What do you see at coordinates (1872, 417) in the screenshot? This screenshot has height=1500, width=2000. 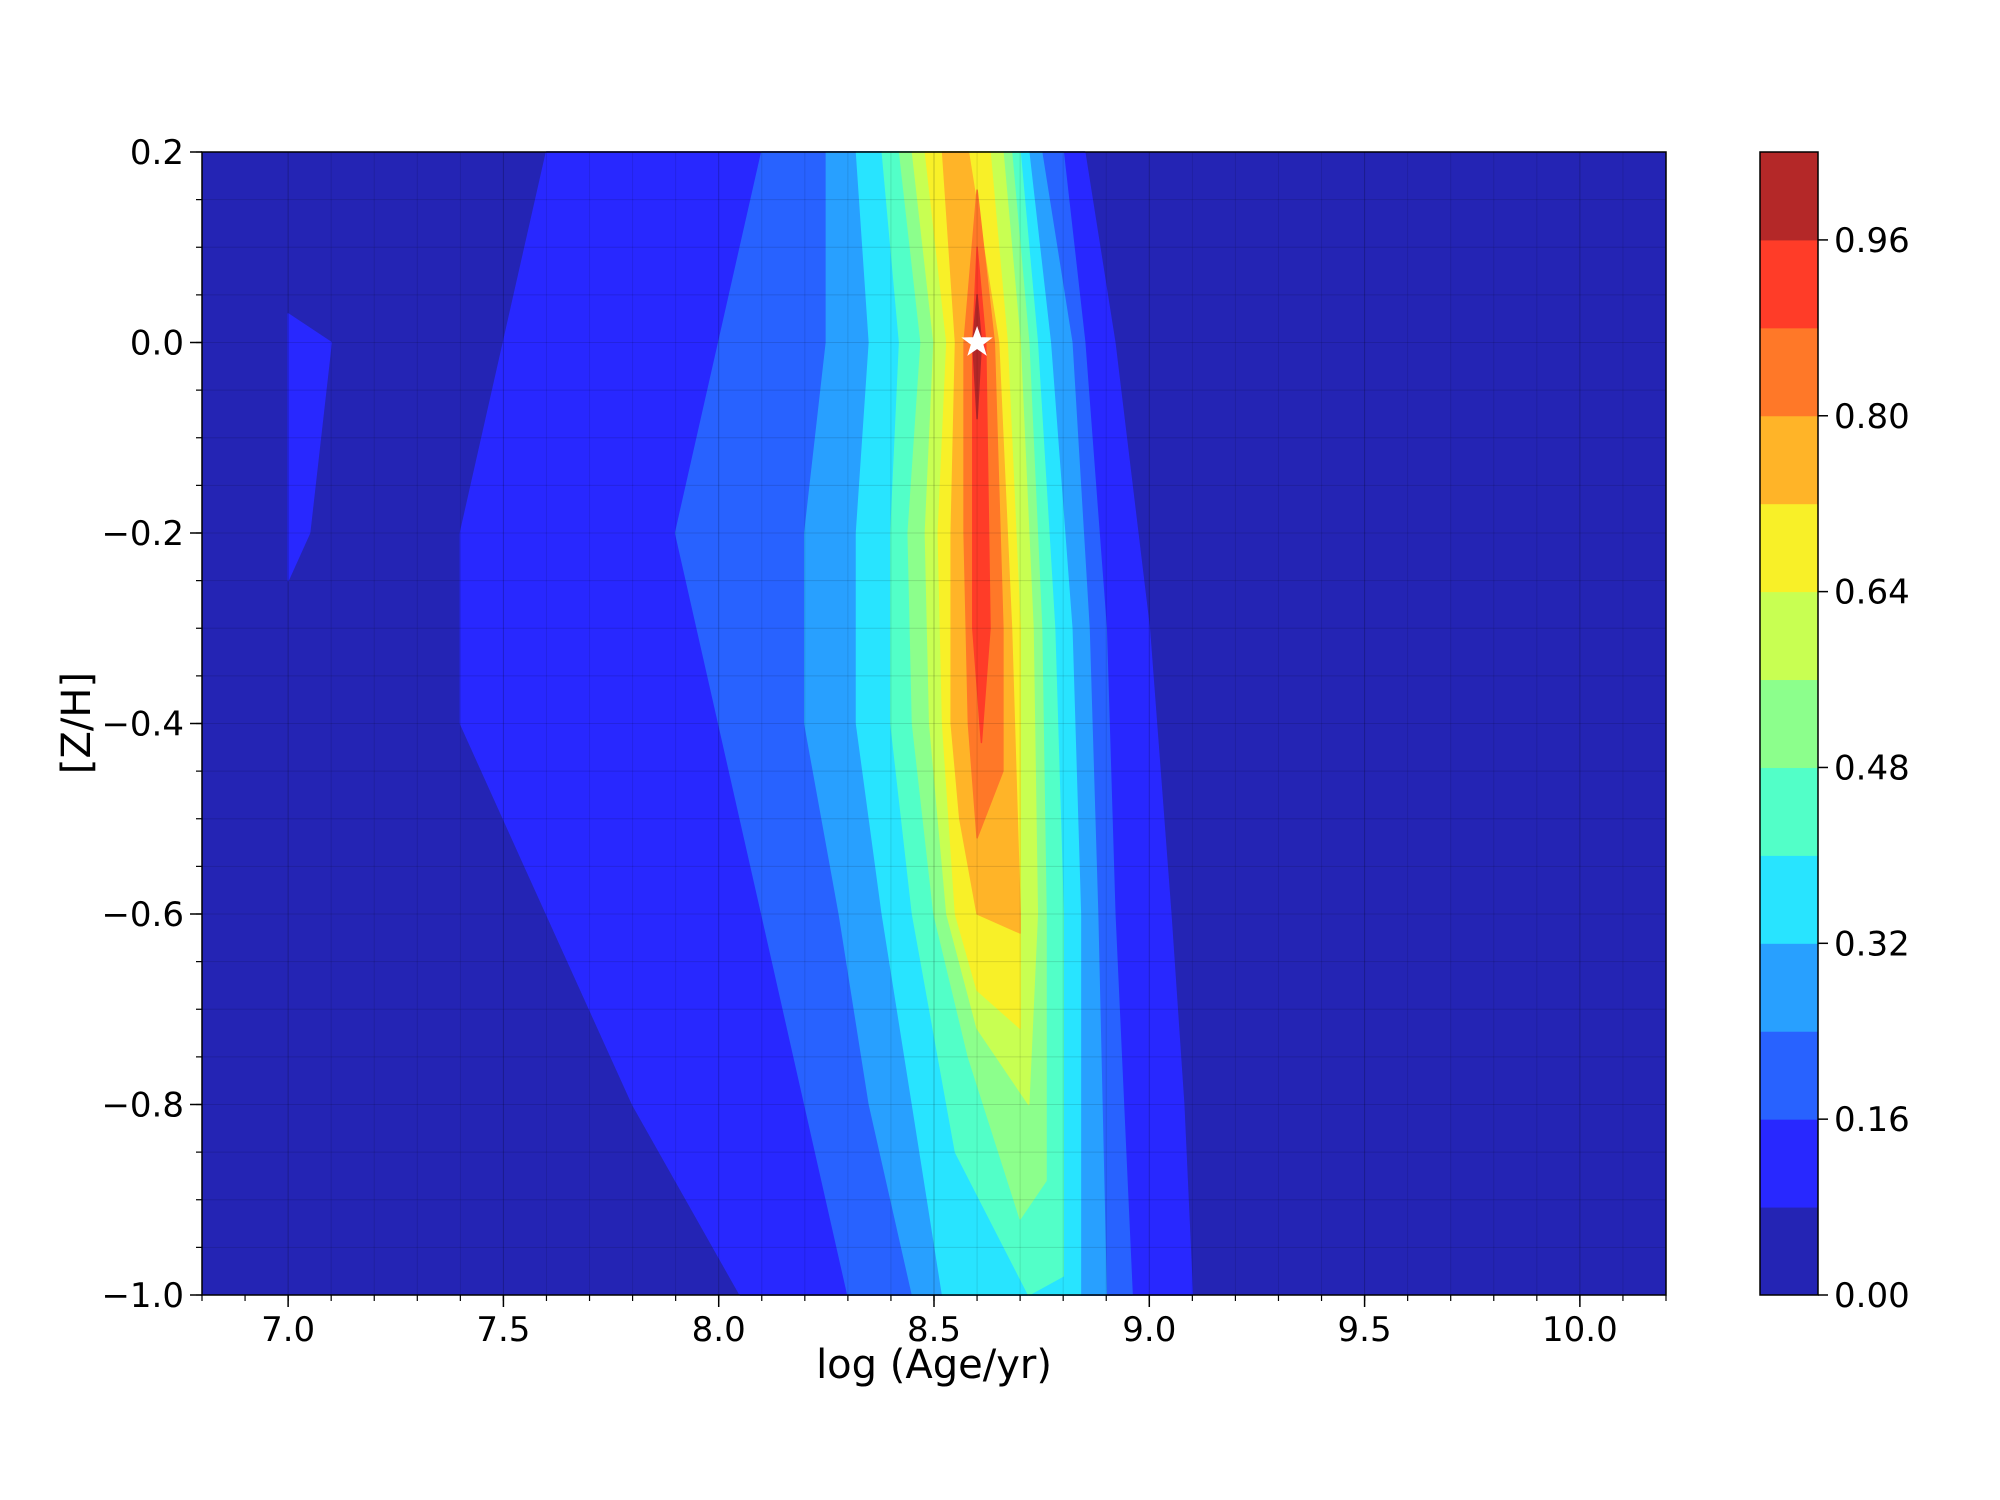 I see `colorbar-tick-label: 0.80` at bounding box center [1872, 417].